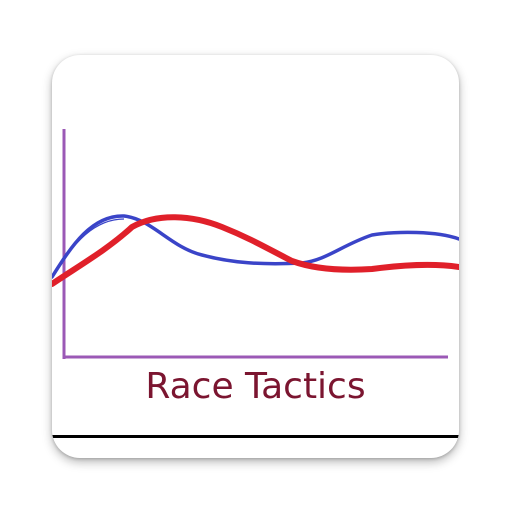 The image size is (512, 512). I want to click on red-line, so click(255, 250).